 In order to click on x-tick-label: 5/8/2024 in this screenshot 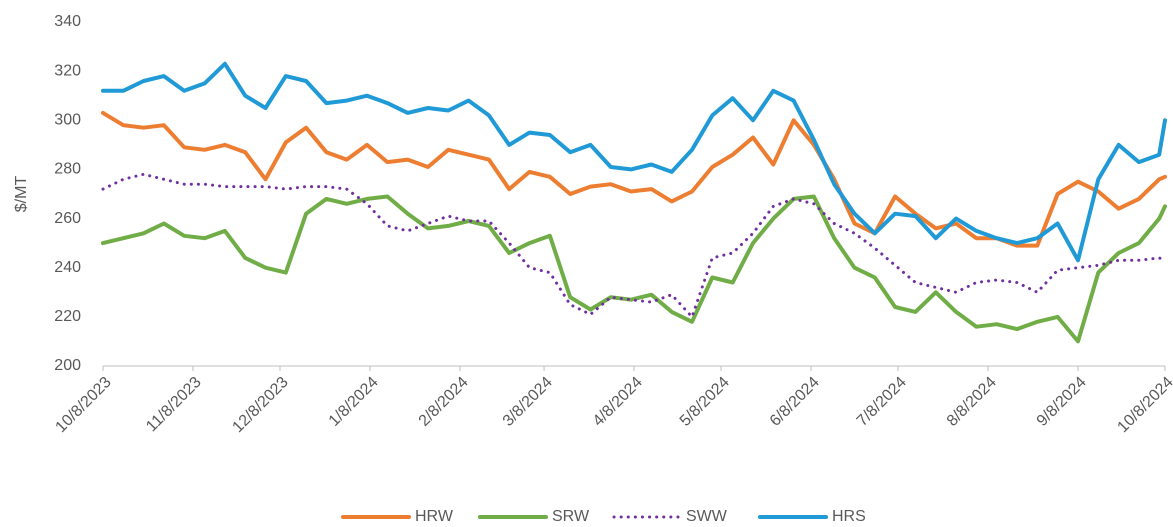, I will do `click(705, 402)`.